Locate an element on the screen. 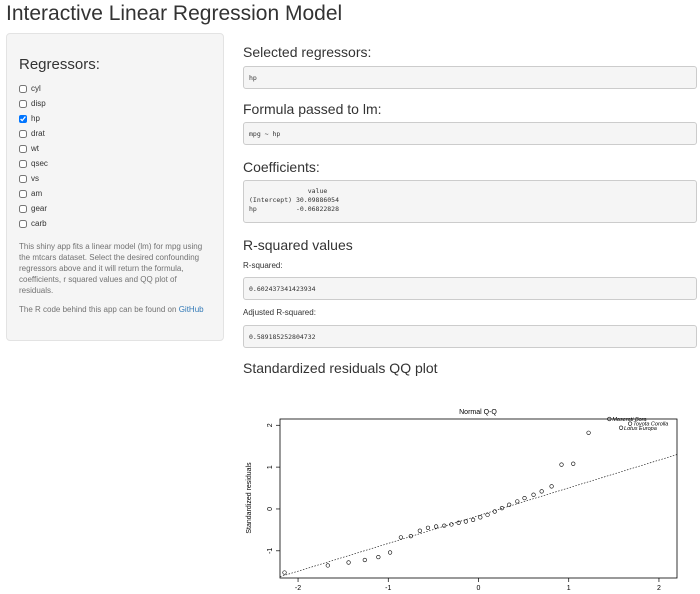 The height and width of the screenshot is (594, 700). checkbox-label: disp is located at coordinates (38, 103).